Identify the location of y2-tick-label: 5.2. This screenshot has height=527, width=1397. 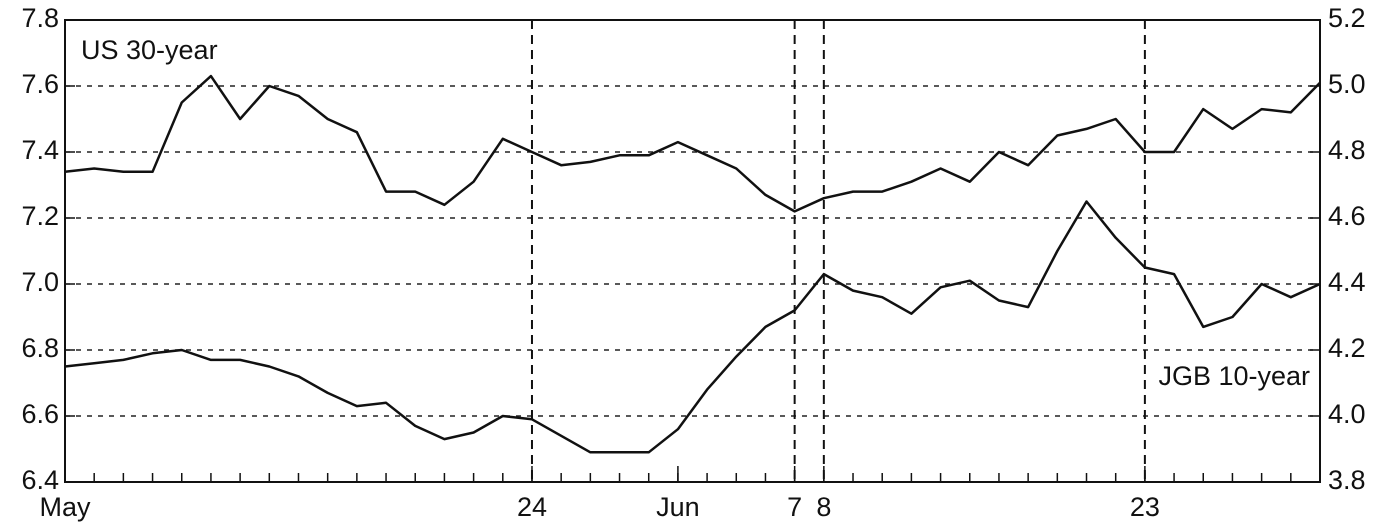
(1347, 18).